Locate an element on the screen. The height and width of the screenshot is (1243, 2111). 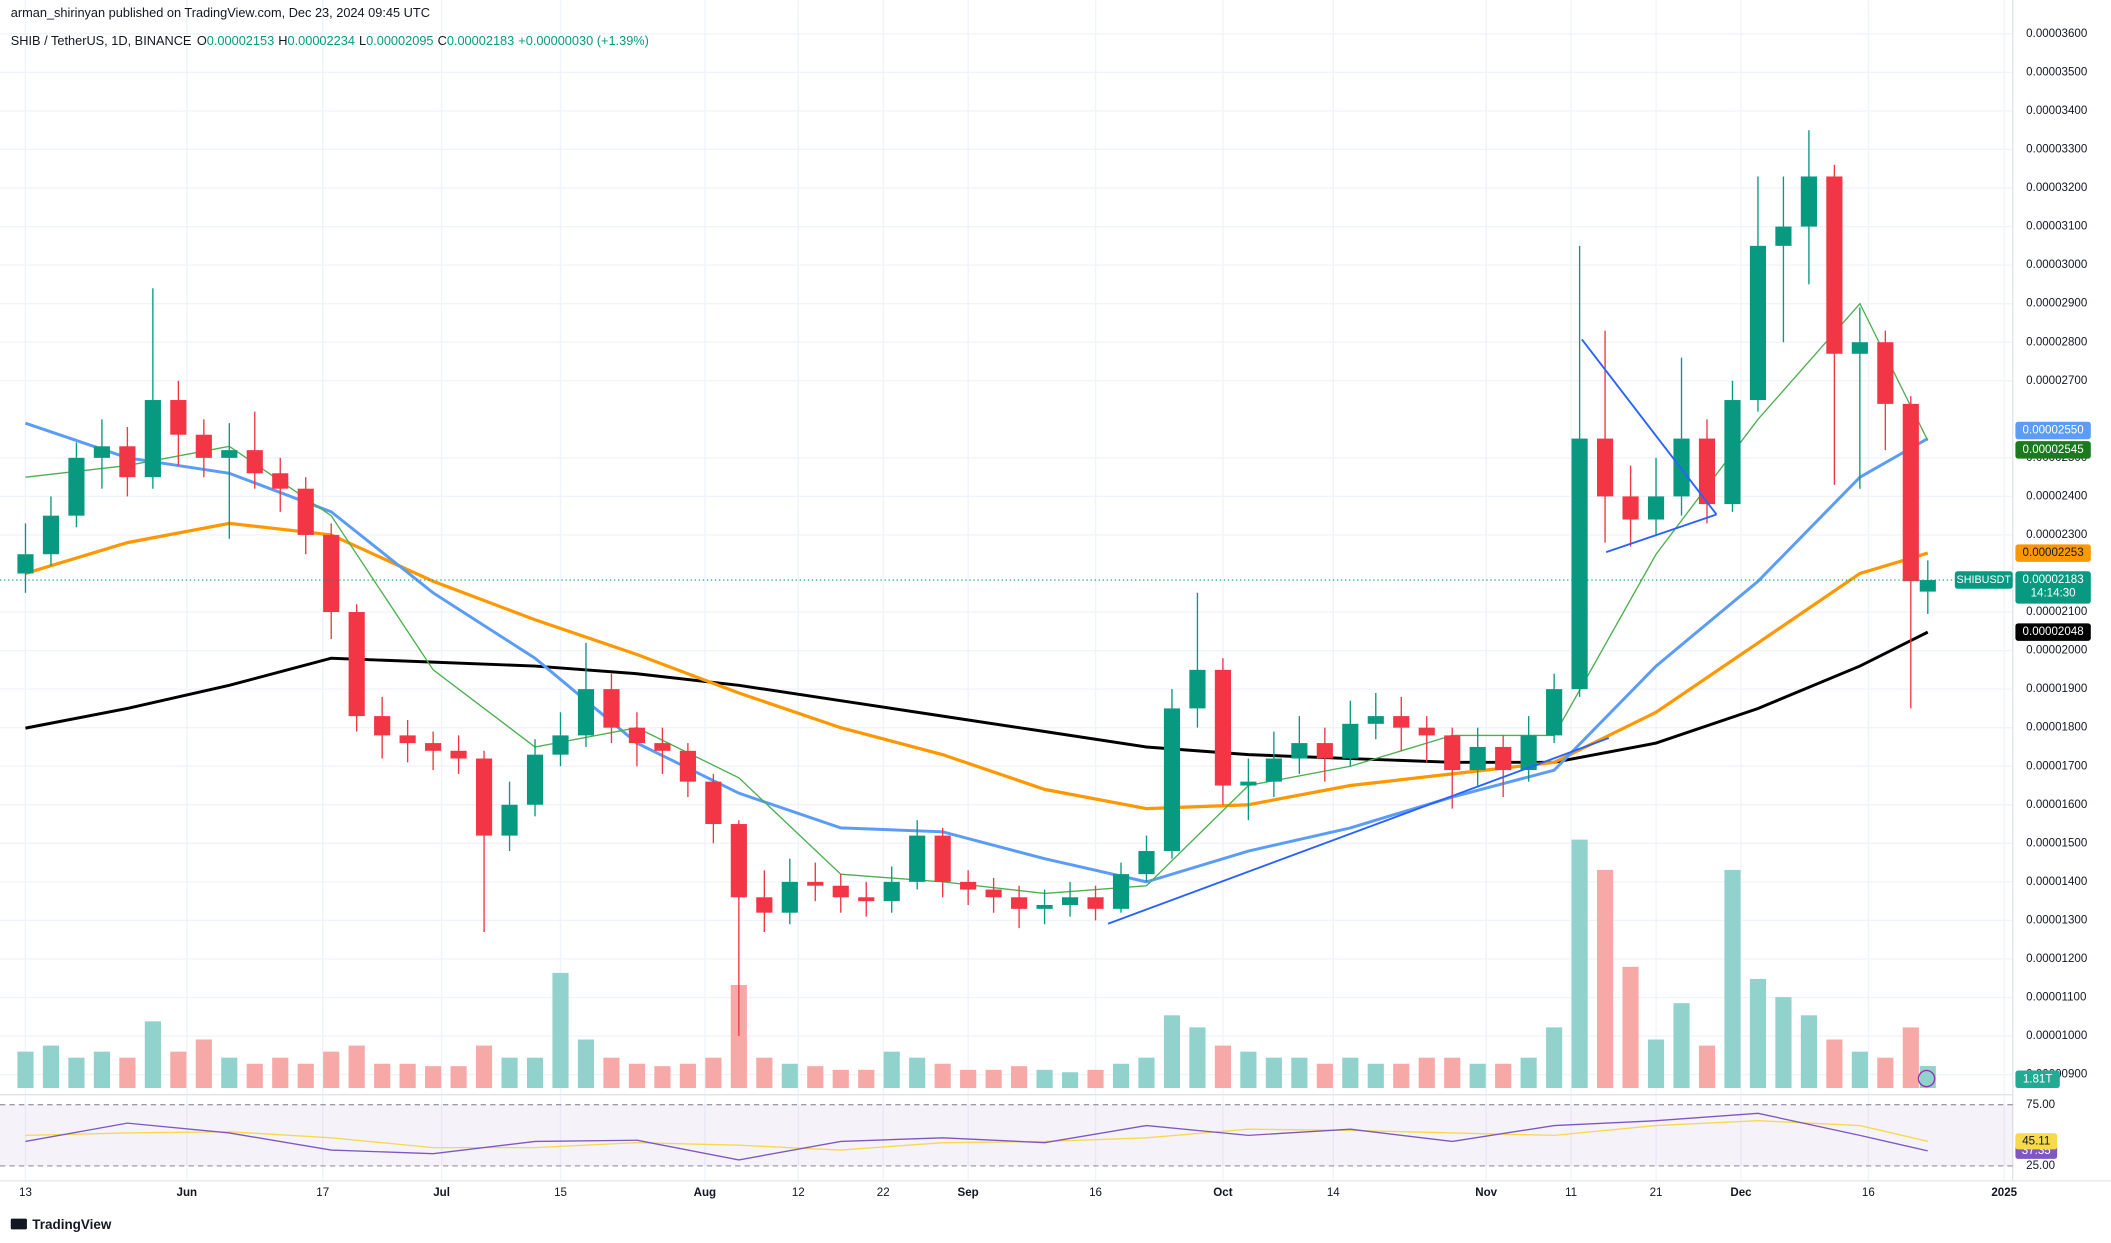
x-tick-label: 21 is located at coordinates (1656, 1193).